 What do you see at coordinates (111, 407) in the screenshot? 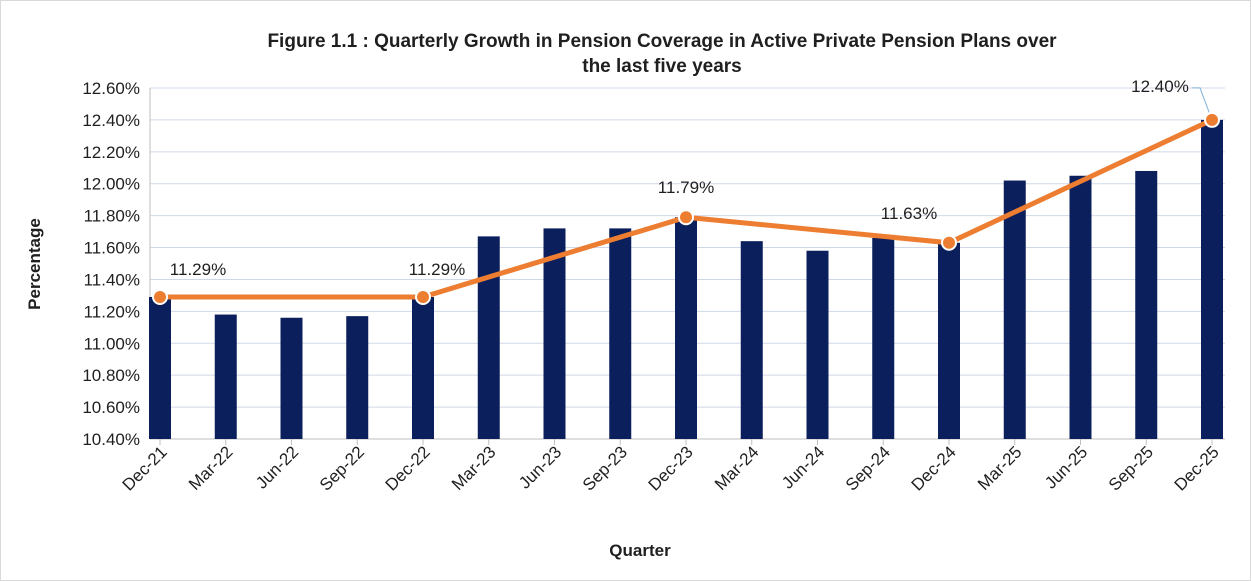
I see `y-tick-label: 10.60%` at bounding box center [111, 407].